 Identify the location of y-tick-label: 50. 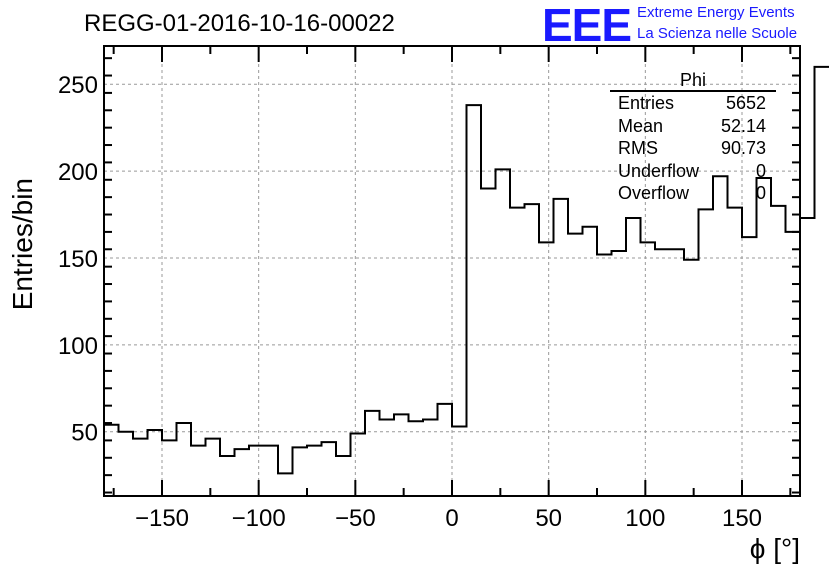
(84, 433).